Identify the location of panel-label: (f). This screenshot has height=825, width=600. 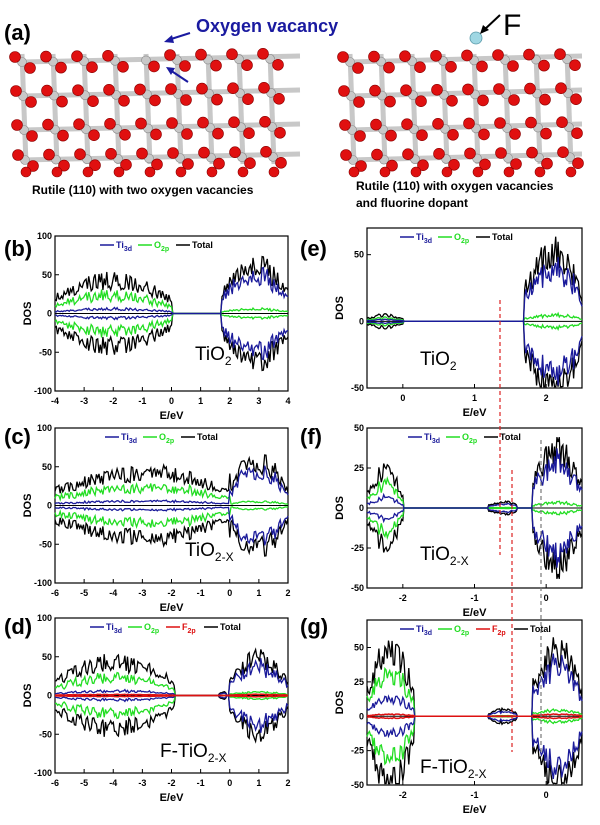
(311, 436).